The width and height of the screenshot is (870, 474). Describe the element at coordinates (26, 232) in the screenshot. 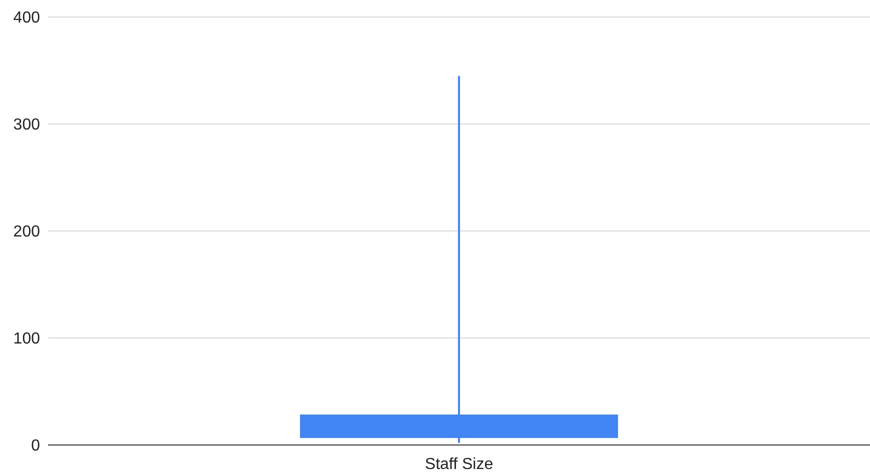

I see `y-tick-label: 200` at that location.